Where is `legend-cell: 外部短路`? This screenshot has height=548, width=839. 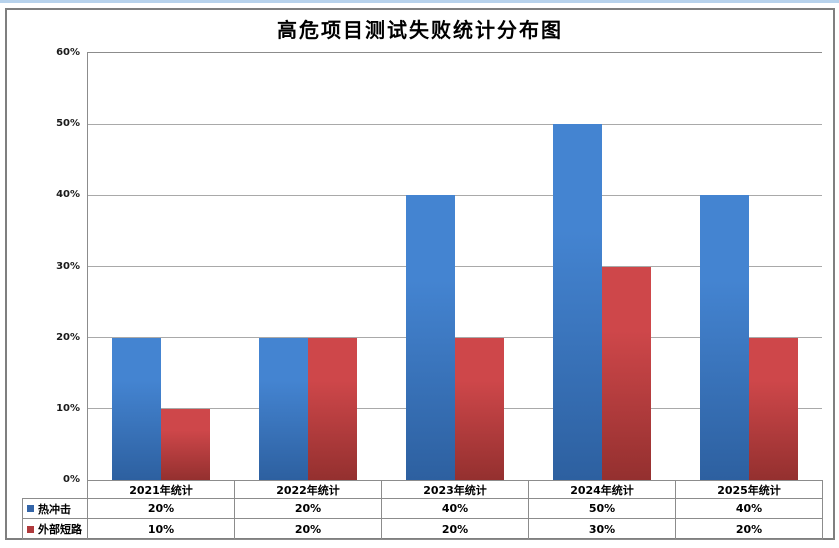 legend-cell: 外部短路 is located at coordinates (55, 529).